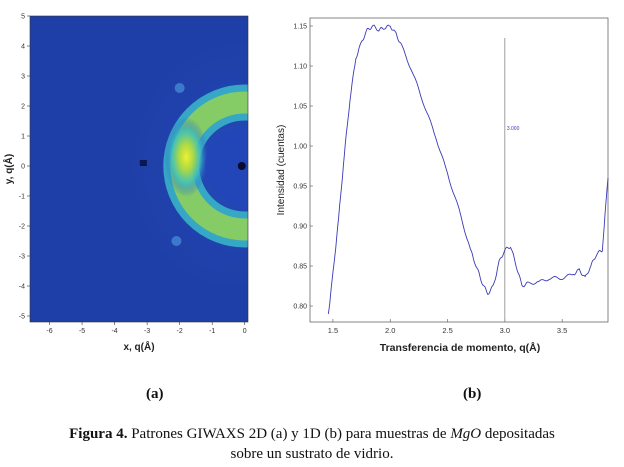 Image resolution: width=624 pixels, height=467 pixels. Describe the element at coordinates (447, 330) in the screenshot. I see `x-tick-label: 2.5` at that location.